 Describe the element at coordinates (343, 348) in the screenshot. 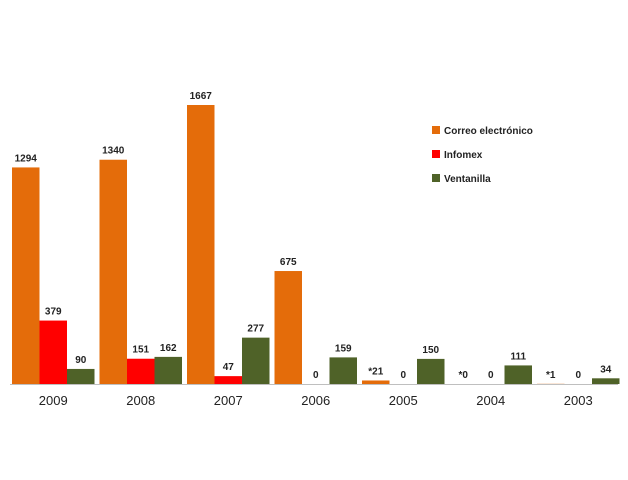

I see `data-label: 159` at that location.